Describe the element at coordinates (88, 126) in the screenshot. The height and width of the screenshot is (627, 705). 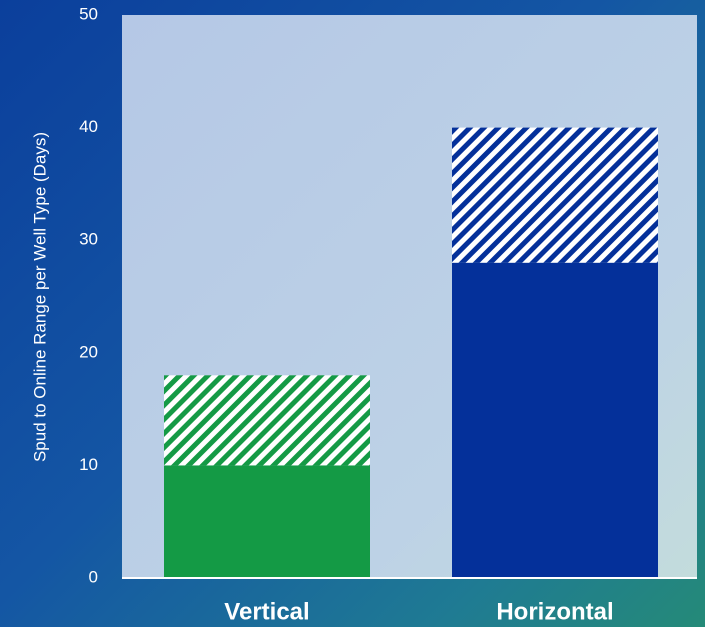
I see `y-tick-label-40: 40` at that location.